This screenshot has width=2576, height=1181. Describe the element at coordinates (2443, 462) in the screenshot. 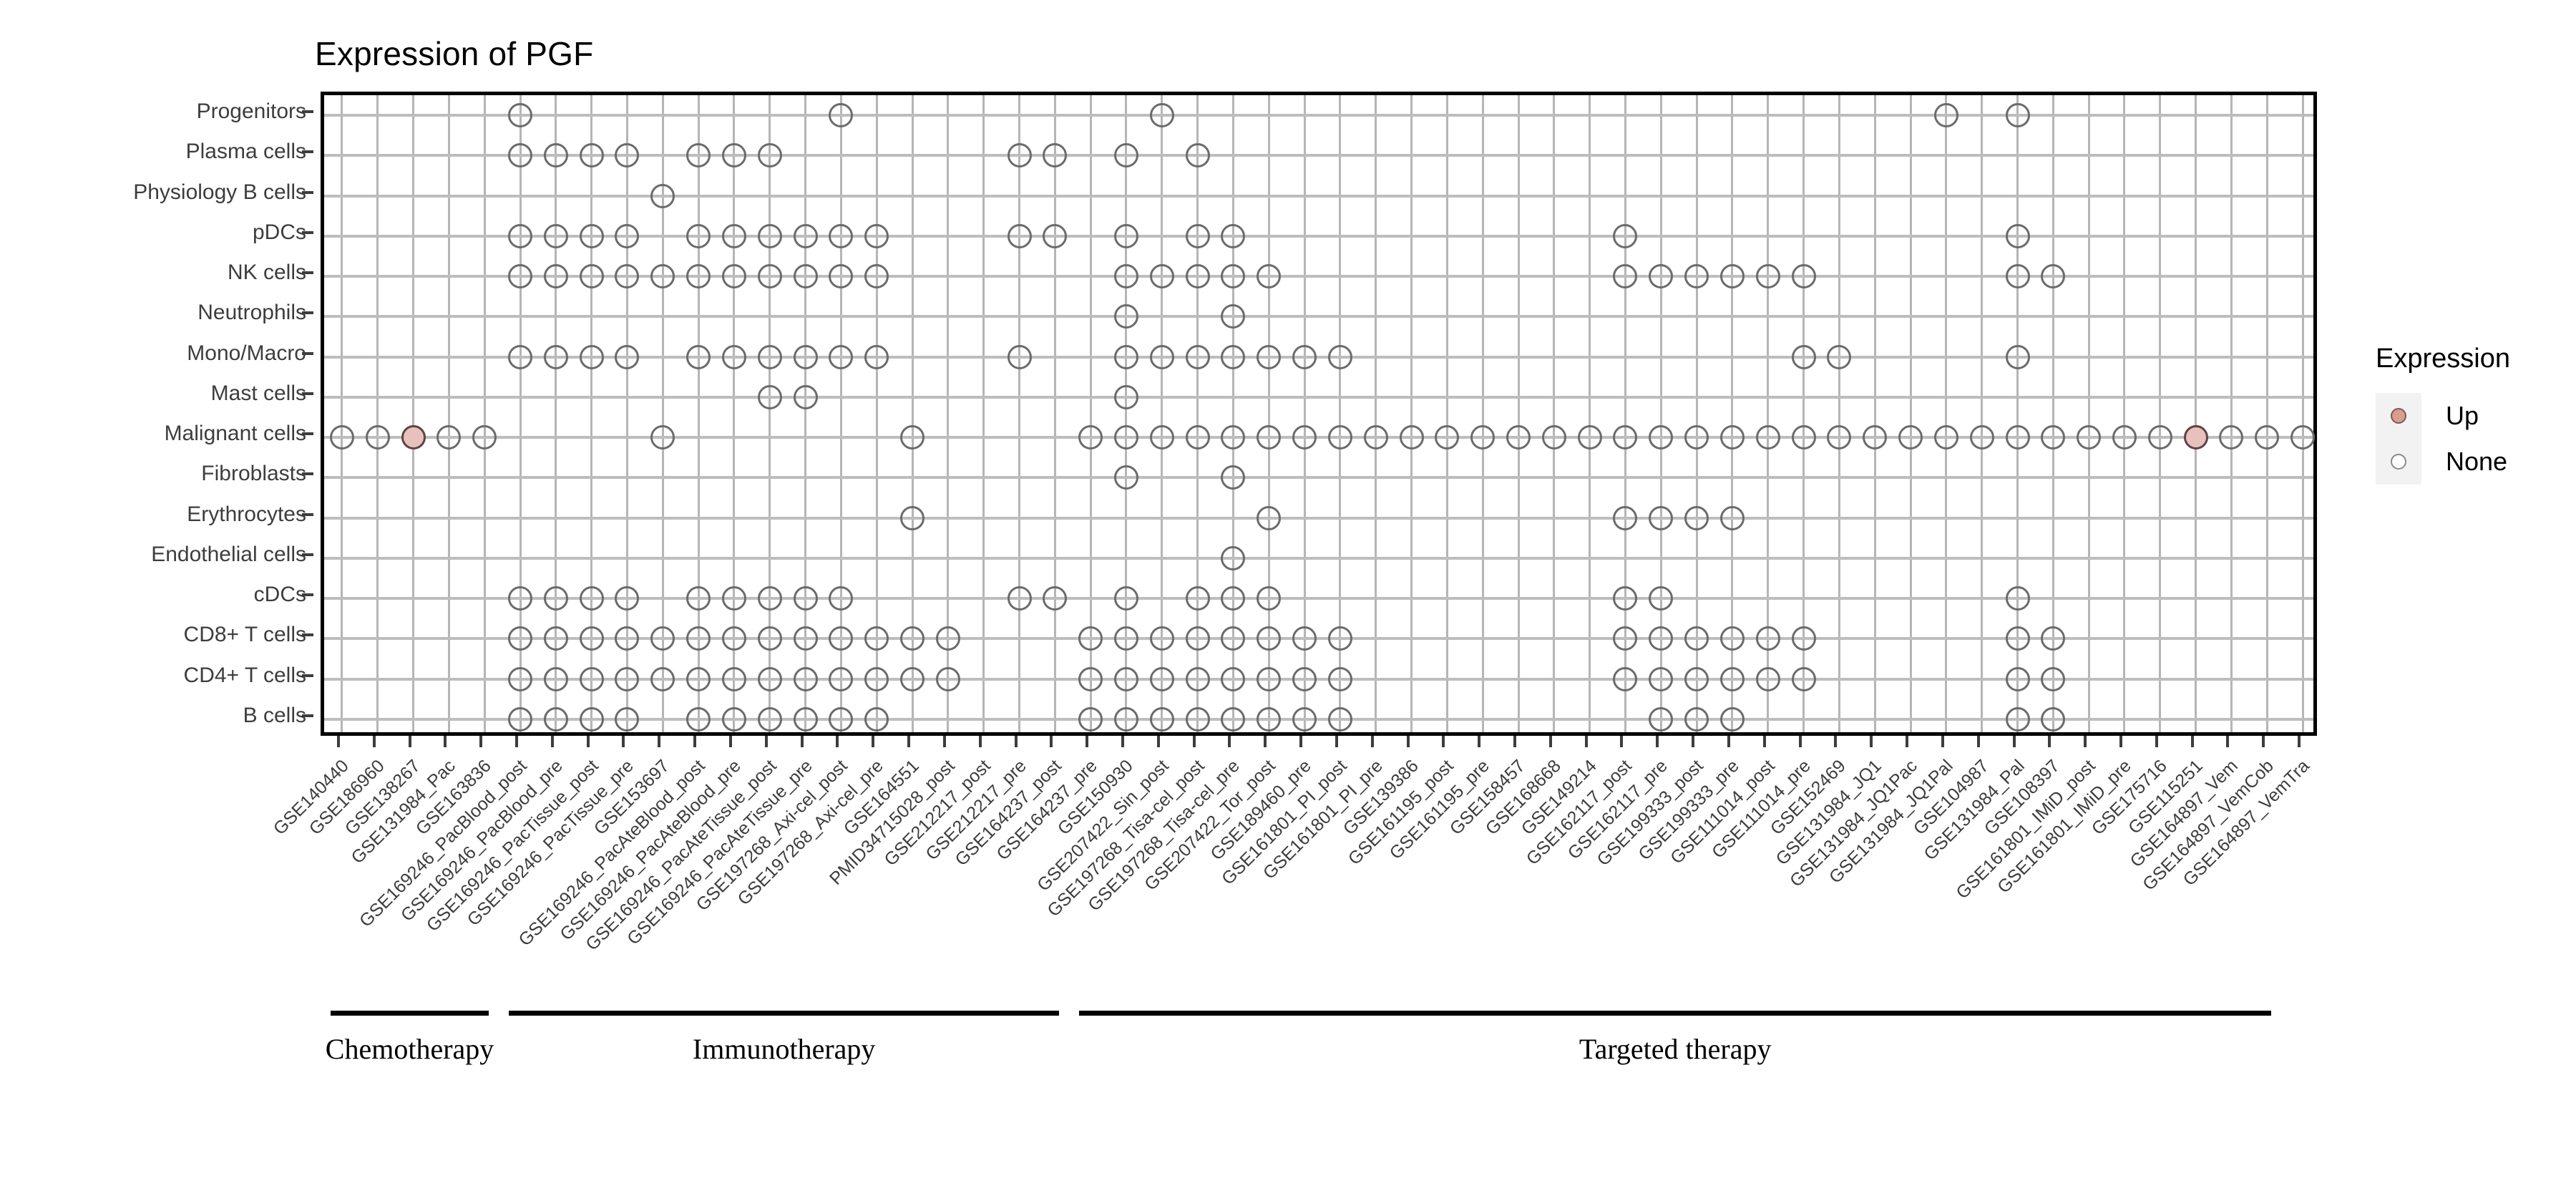

I see `legend-item: None` at that location.